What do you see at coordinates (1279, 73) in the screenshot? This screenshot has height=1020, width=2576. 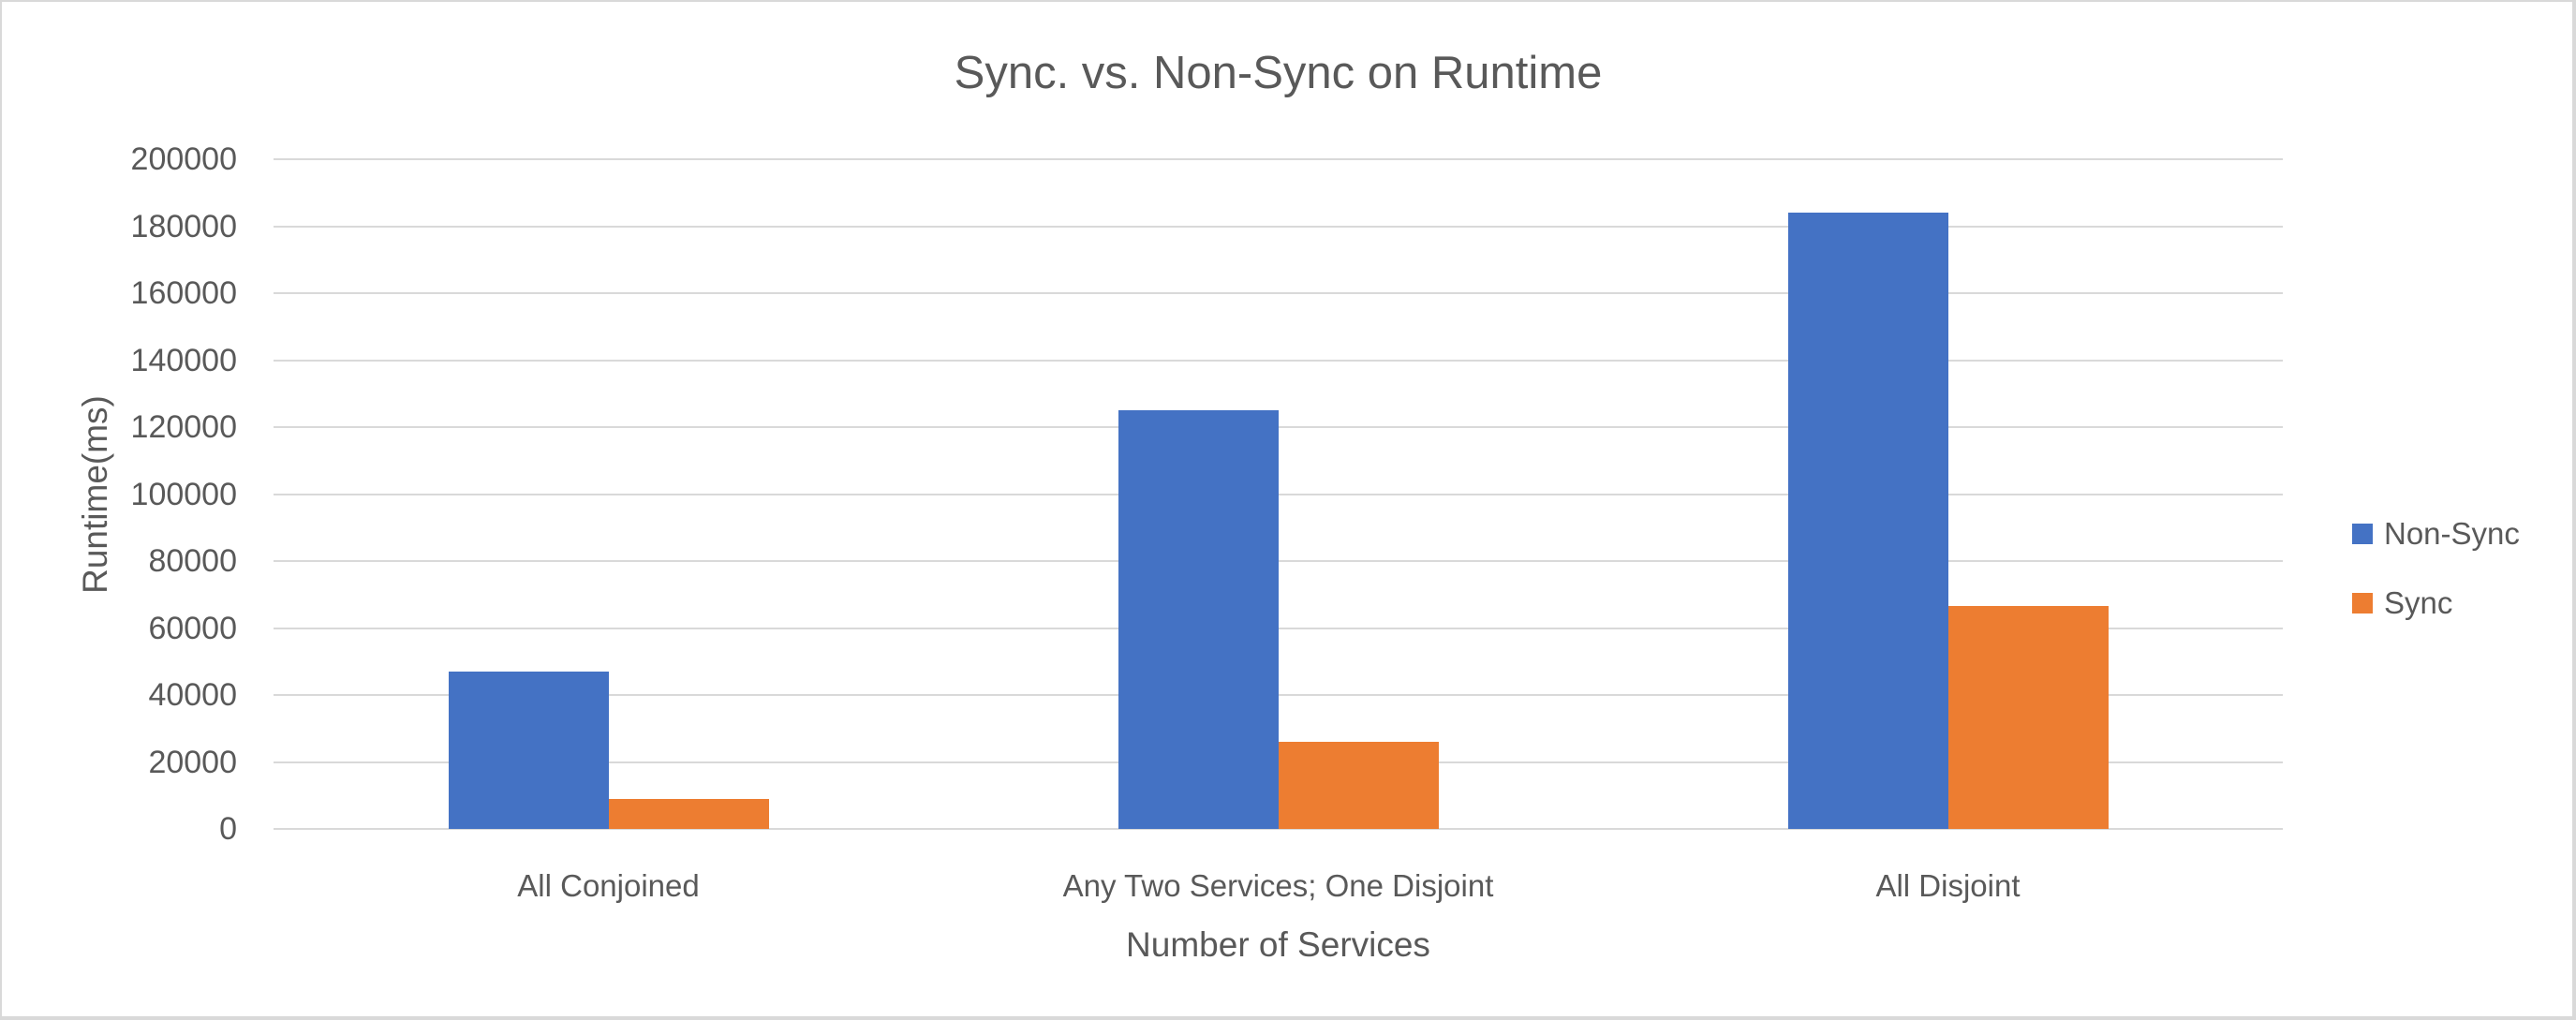 I see `chart-title: Sync. vs. Non-Sync on Runtime` at bounding box center [1279, 73].